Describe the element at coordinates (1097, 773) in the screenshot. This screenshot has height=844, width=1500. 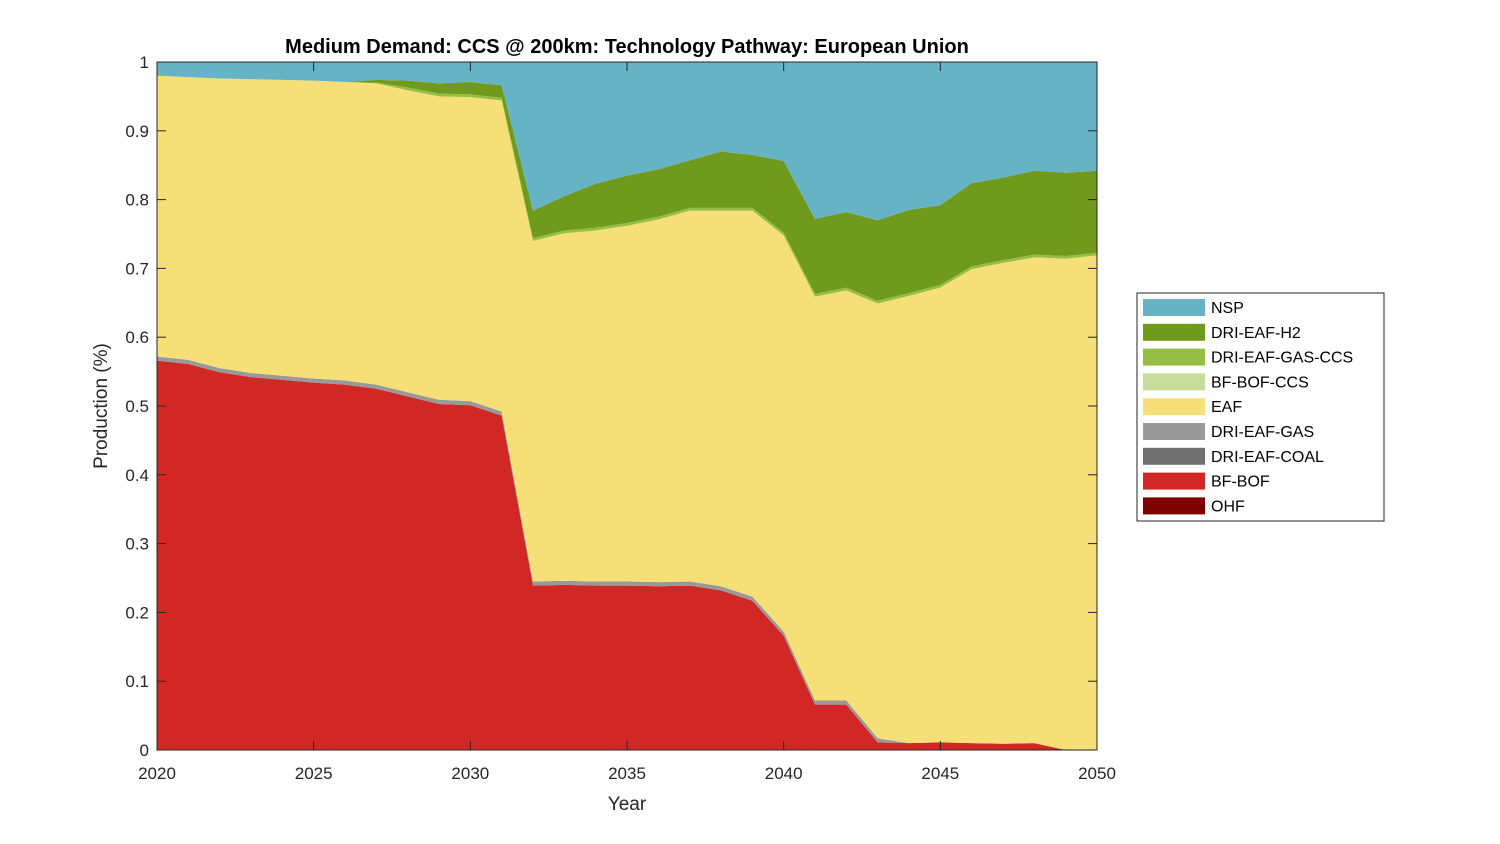
I see `x-tick-label: 2050` at that location.